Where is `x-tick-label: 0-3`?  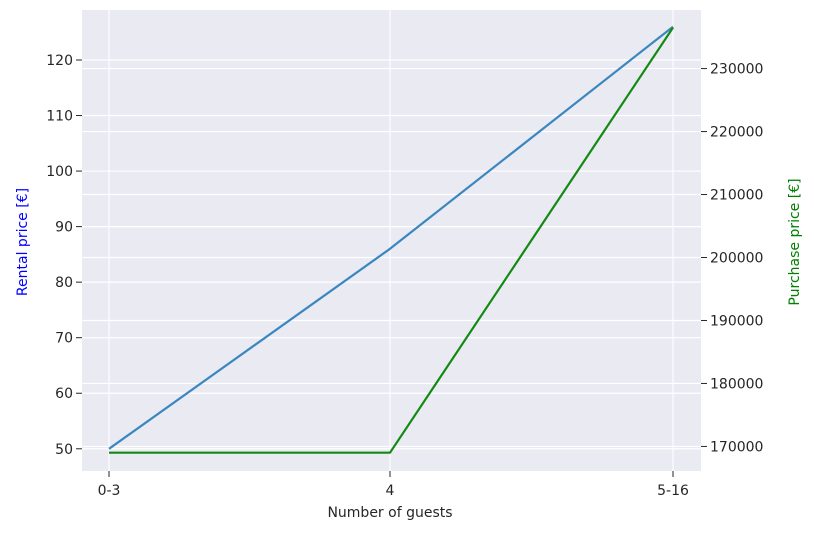
x-tick-label: 0-3 is located at coordinates (109, 491).